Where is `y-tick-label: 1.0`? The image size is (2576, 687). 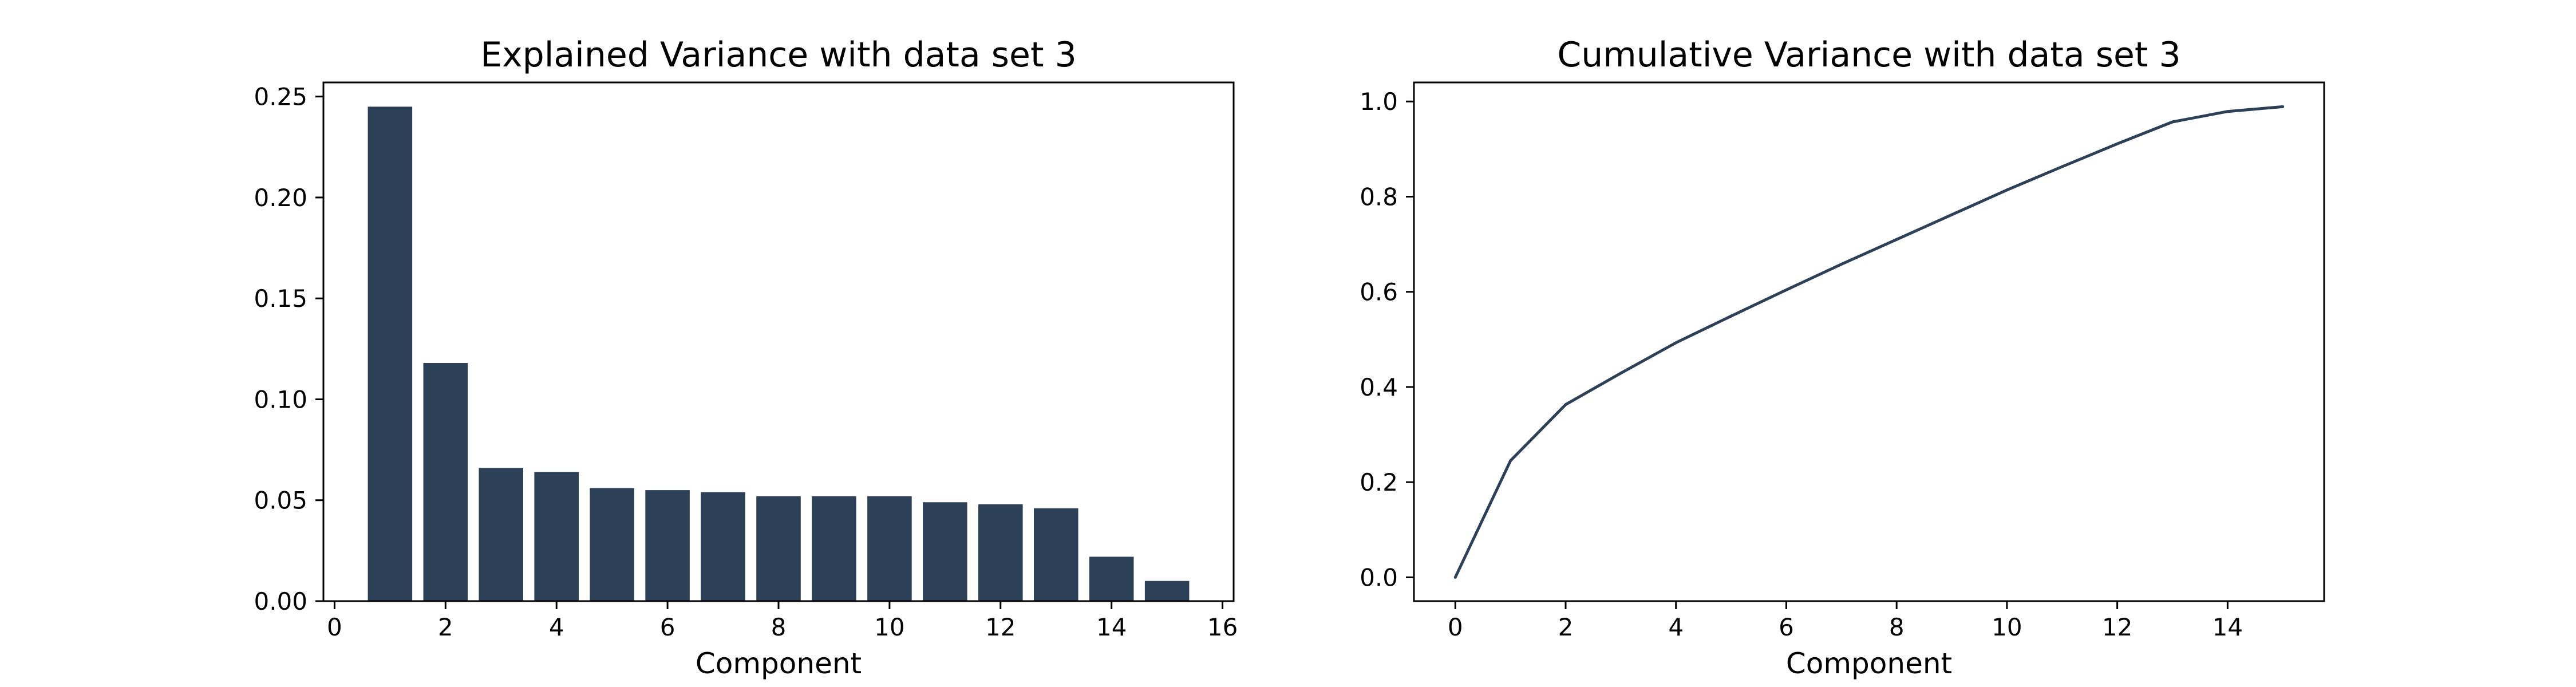 y-tick-label: 1.0 is located at coordinates (1379, 102).